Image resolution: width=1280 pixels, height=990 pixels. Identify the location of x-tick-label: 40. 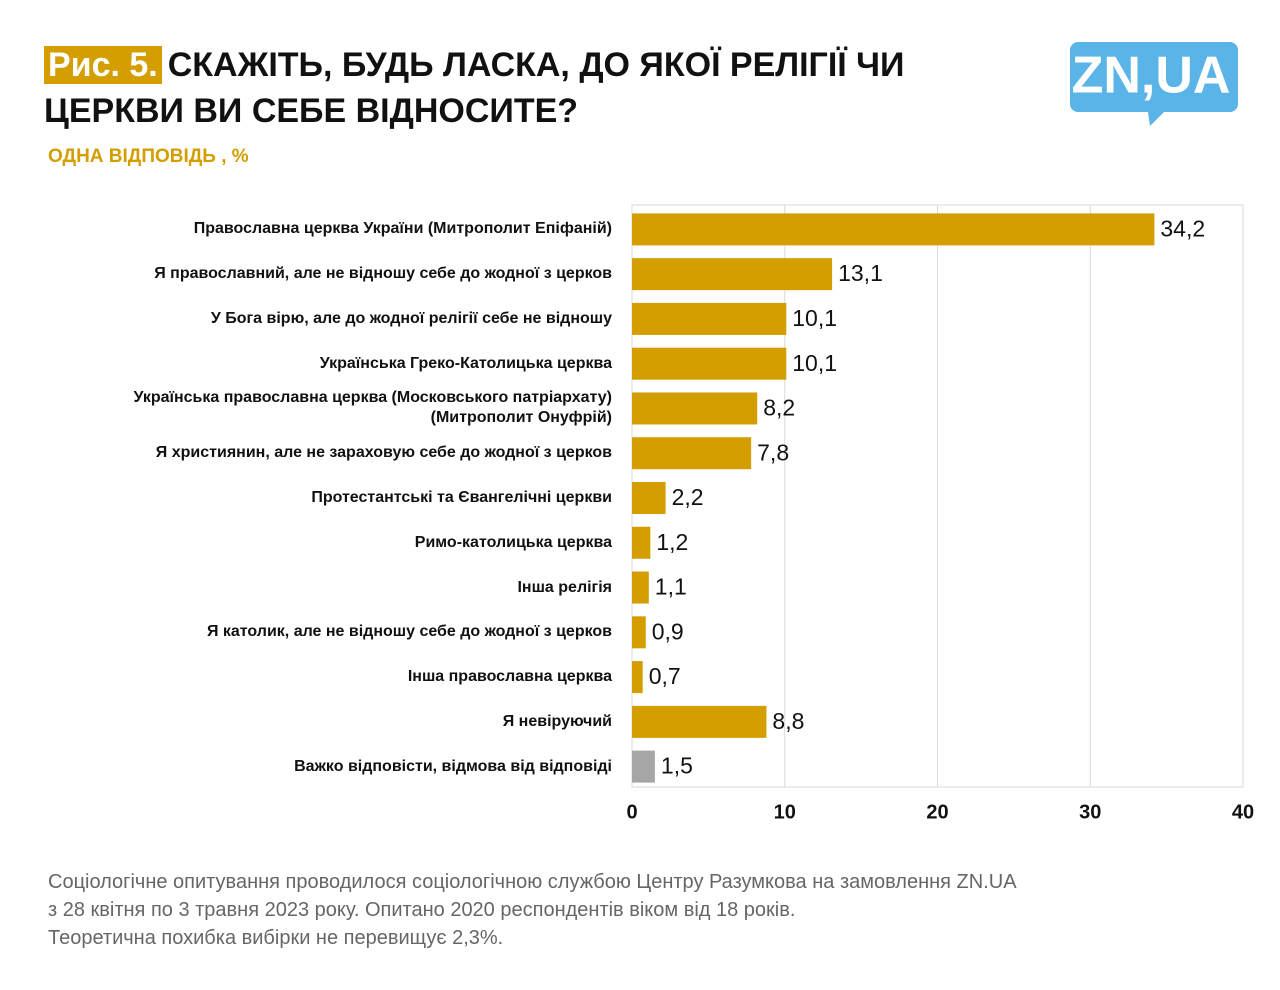
(1243, 812).